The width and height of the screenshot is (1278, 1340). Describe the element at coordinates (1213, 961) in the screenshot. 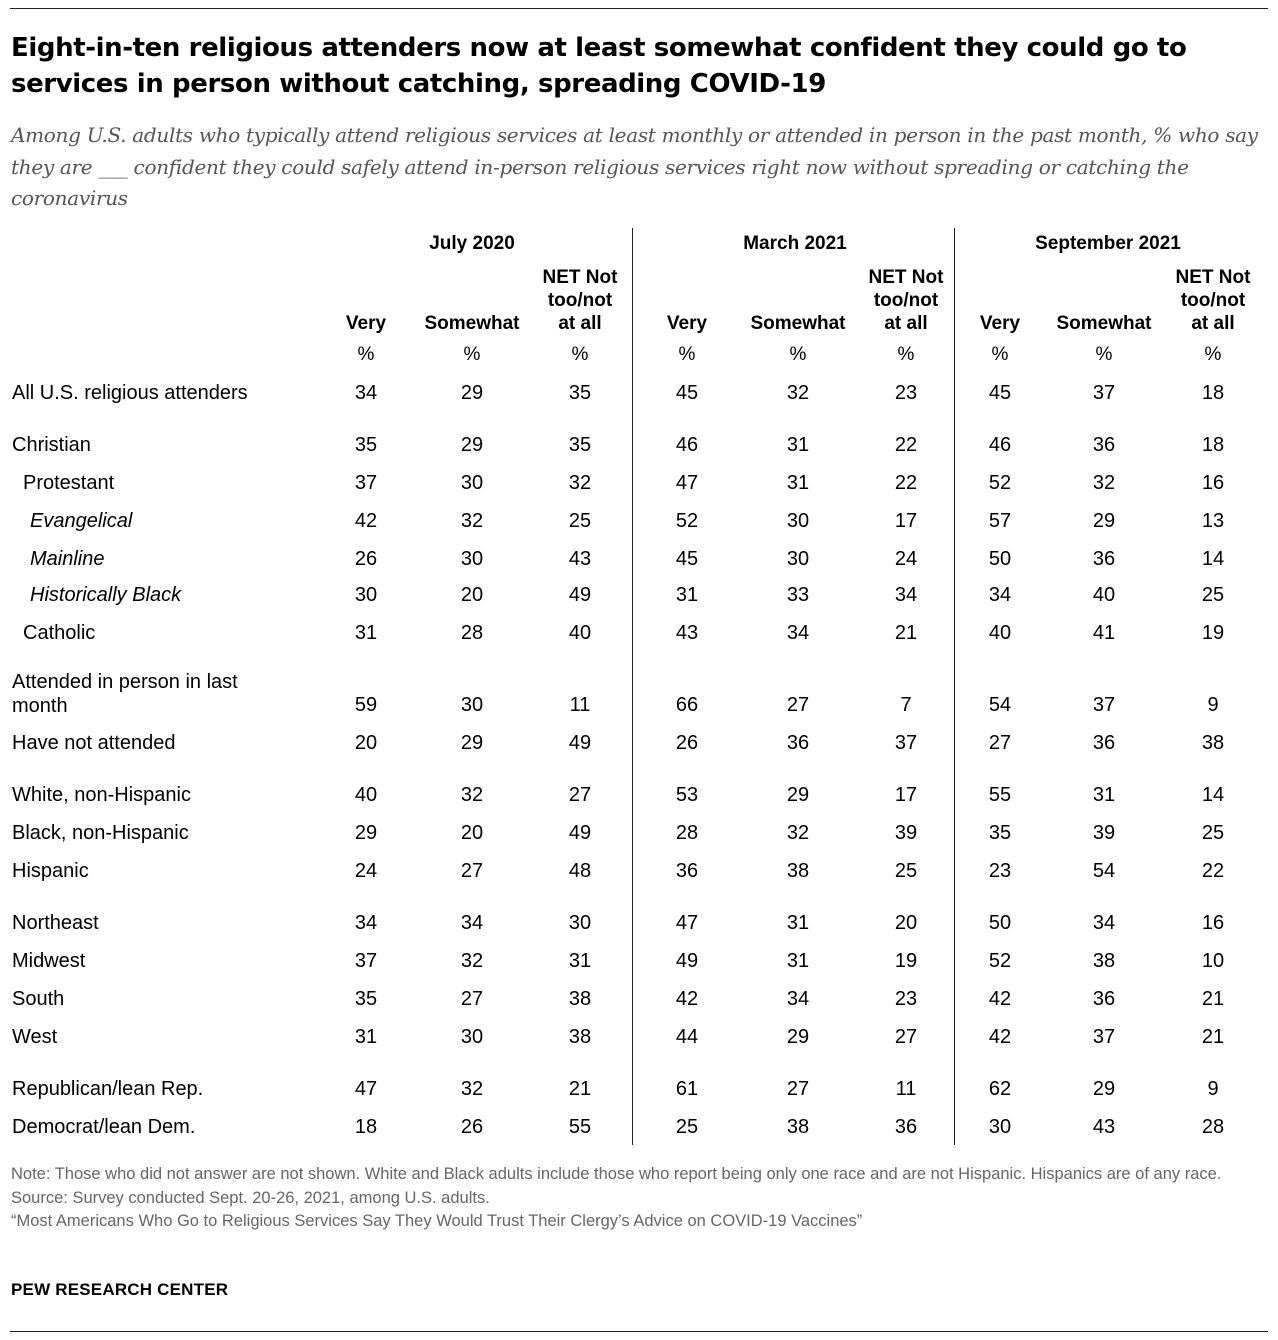

I see `table-cell: 10` at that location.